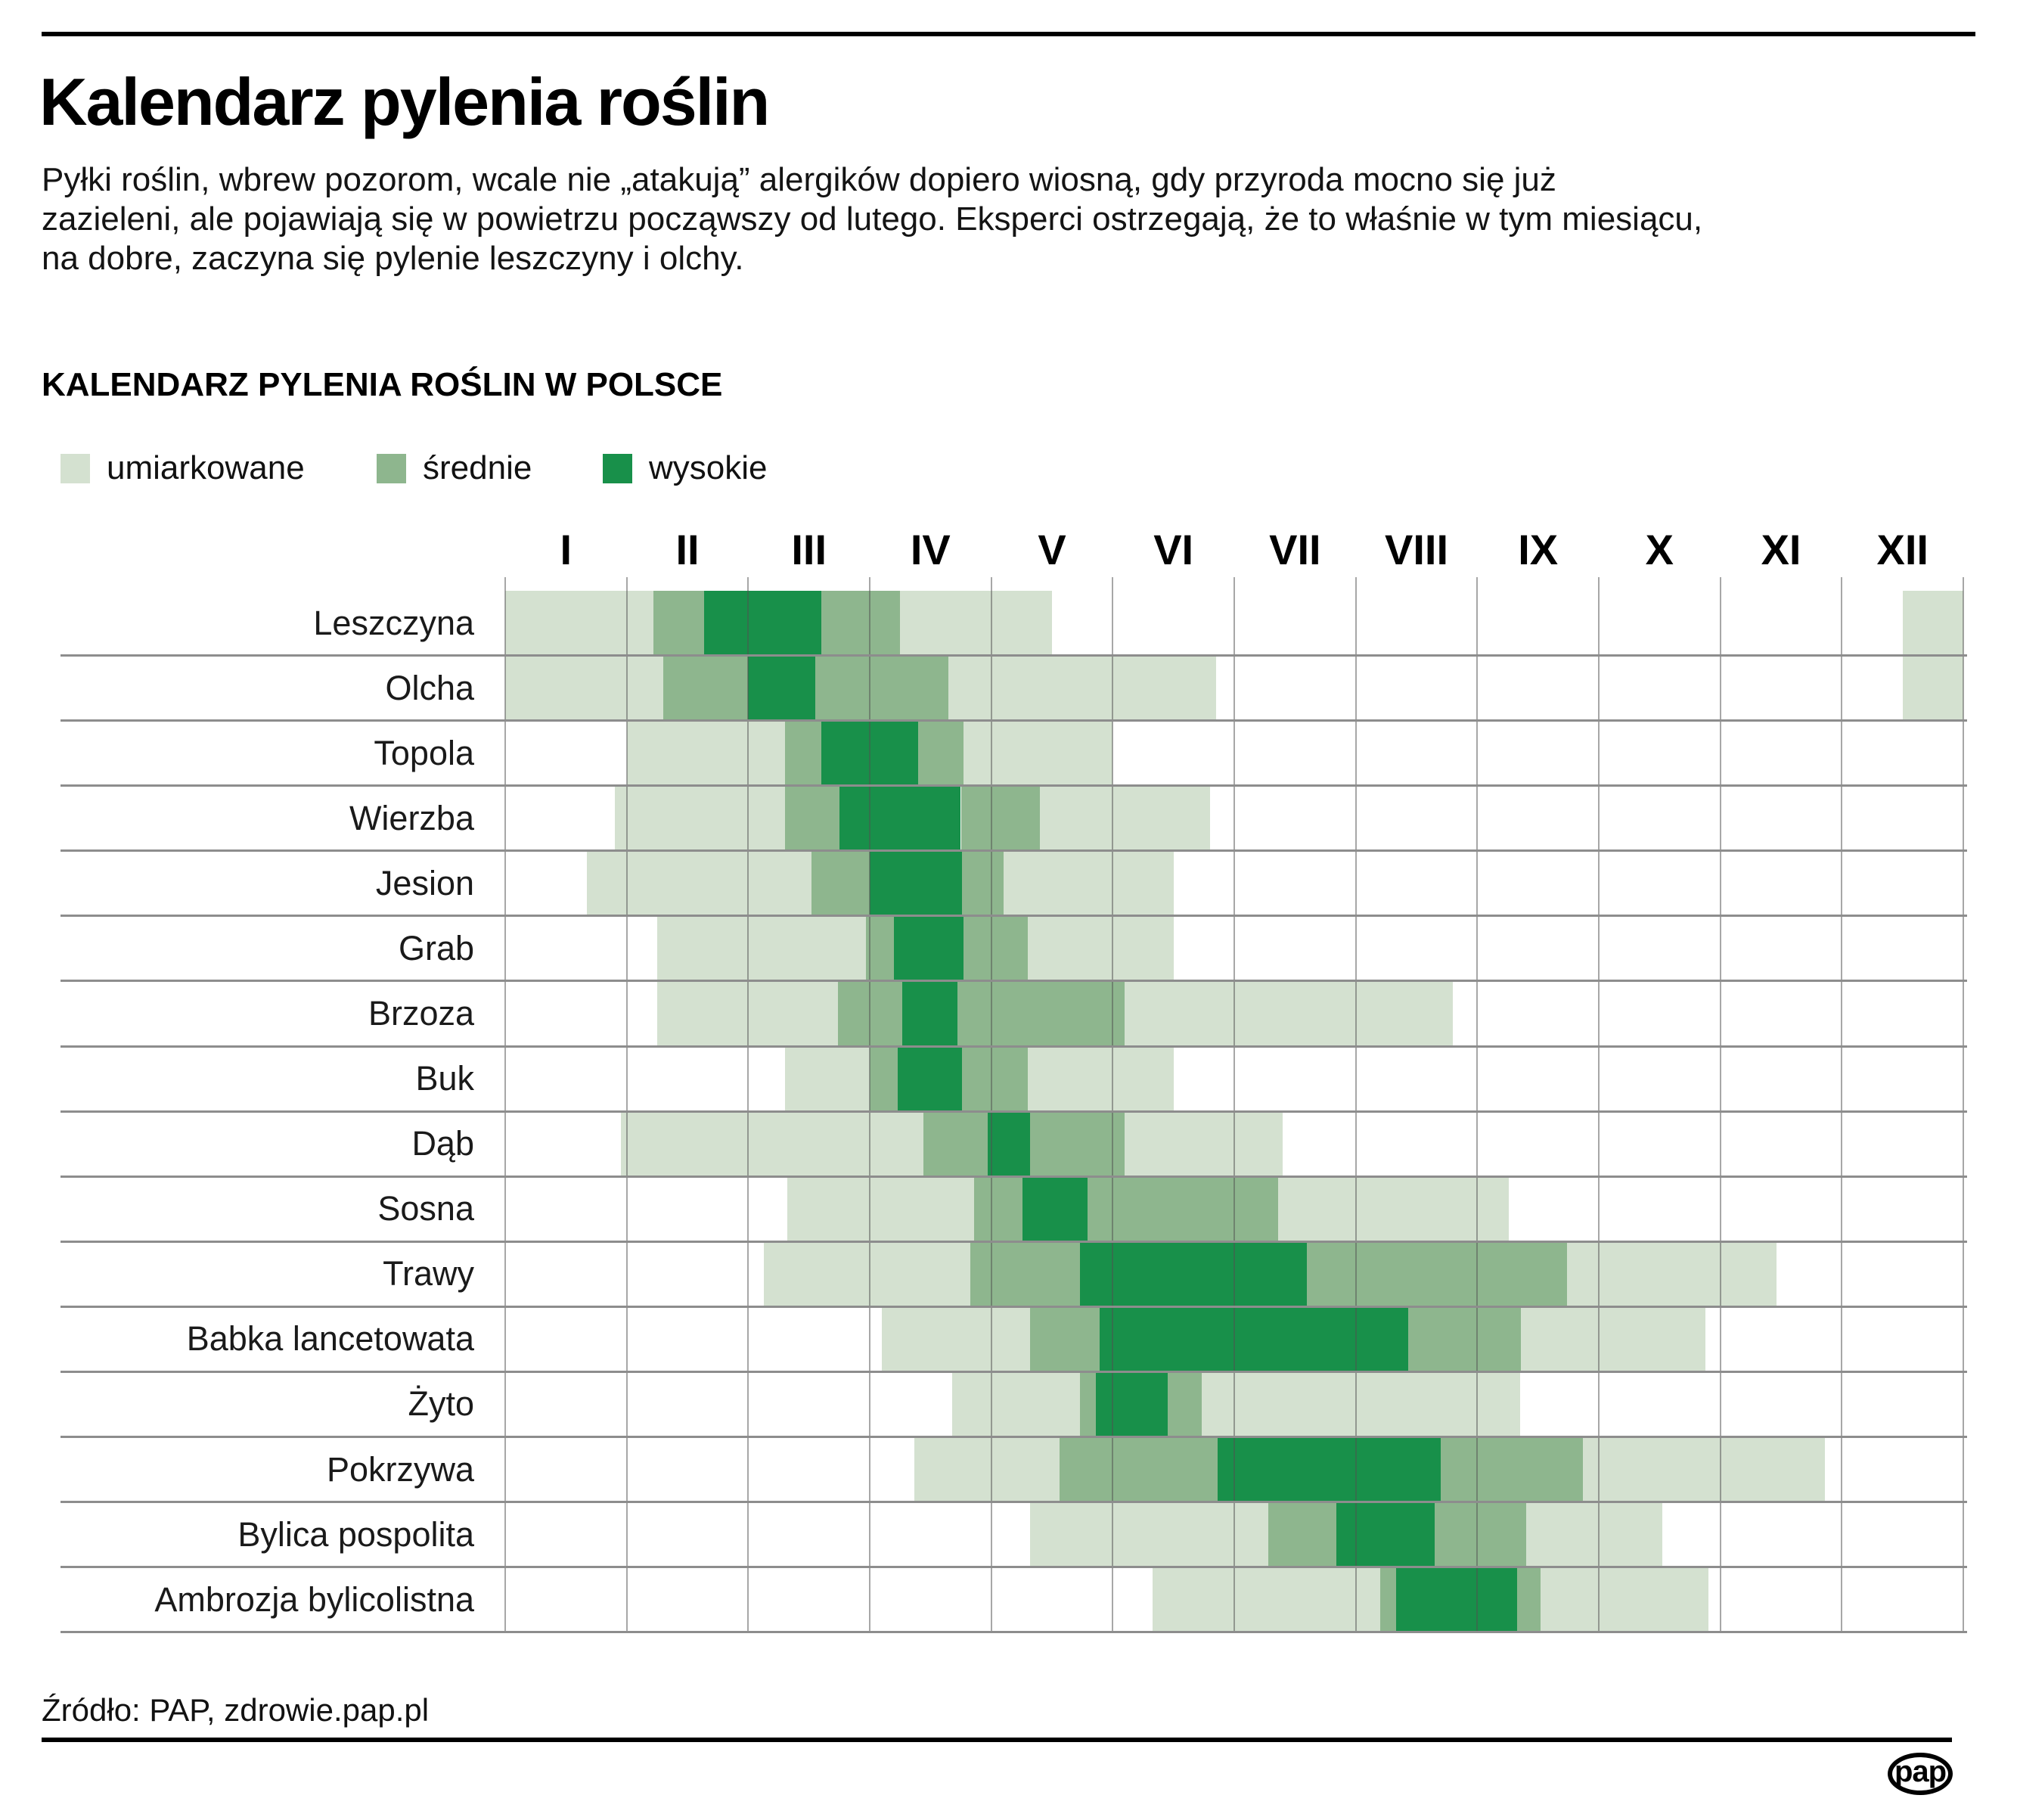 This screenshot has height=1820, width=2017. I want to click on legend-item-medium: średnie, so click(455, 467).